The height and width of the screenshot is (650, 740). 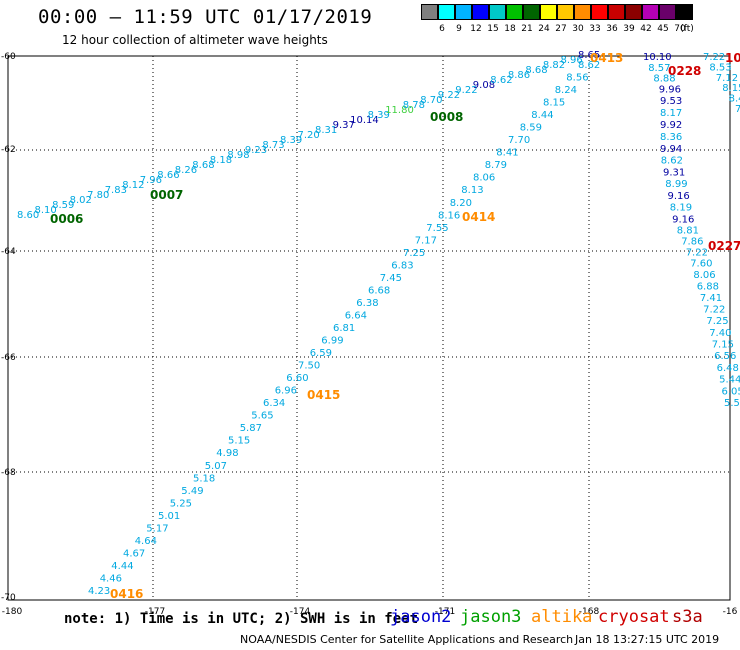 I want to click on scale-label: 33, so click(x=595, y=29).